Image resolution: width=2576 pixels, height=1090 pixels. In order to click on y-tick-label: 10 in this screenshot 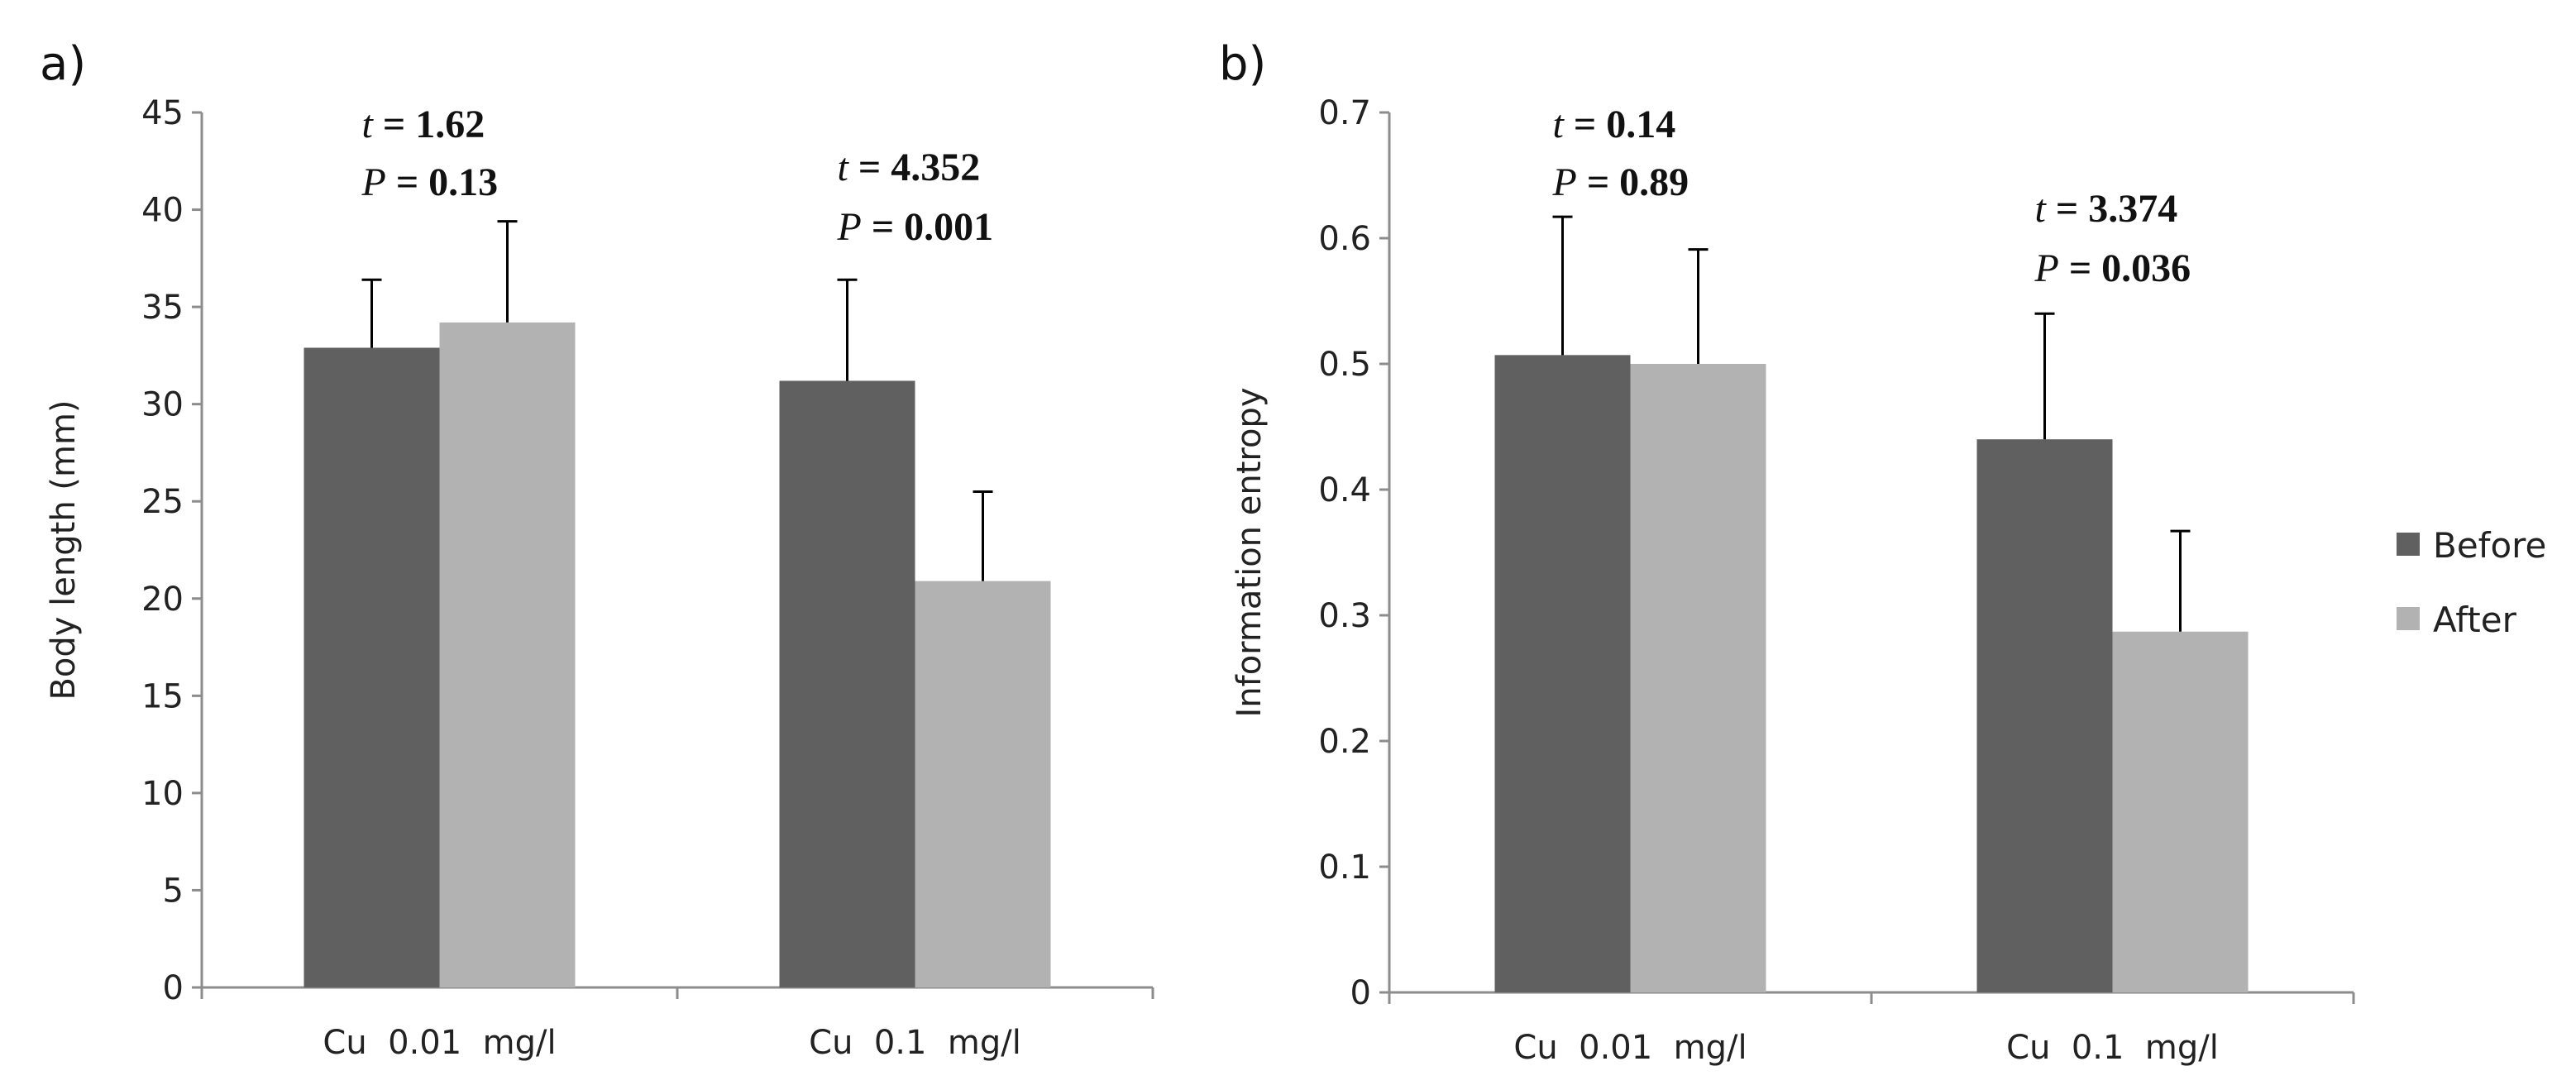, I will do `click(162, 794)`.